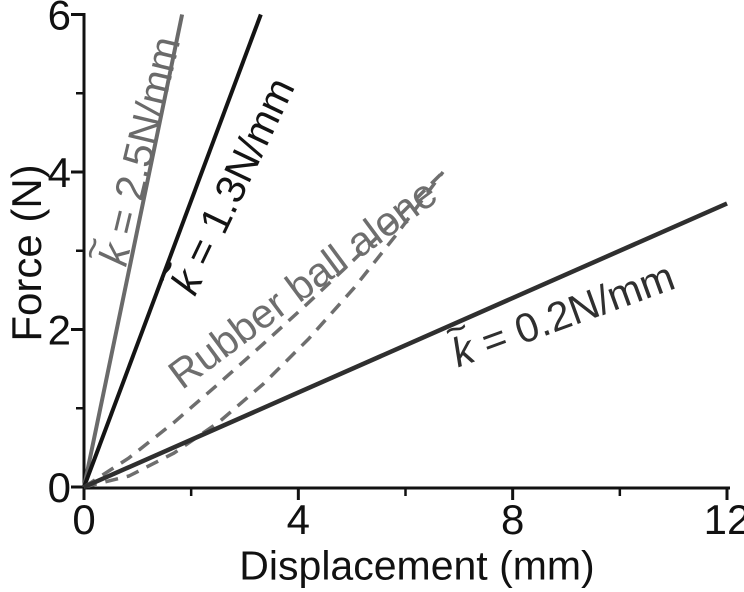 This screenshot has height=592, width=744. Describe the element at coordinates (26, 253) in the screenshot. I see `y-axis-title: Force (N)` at that location.